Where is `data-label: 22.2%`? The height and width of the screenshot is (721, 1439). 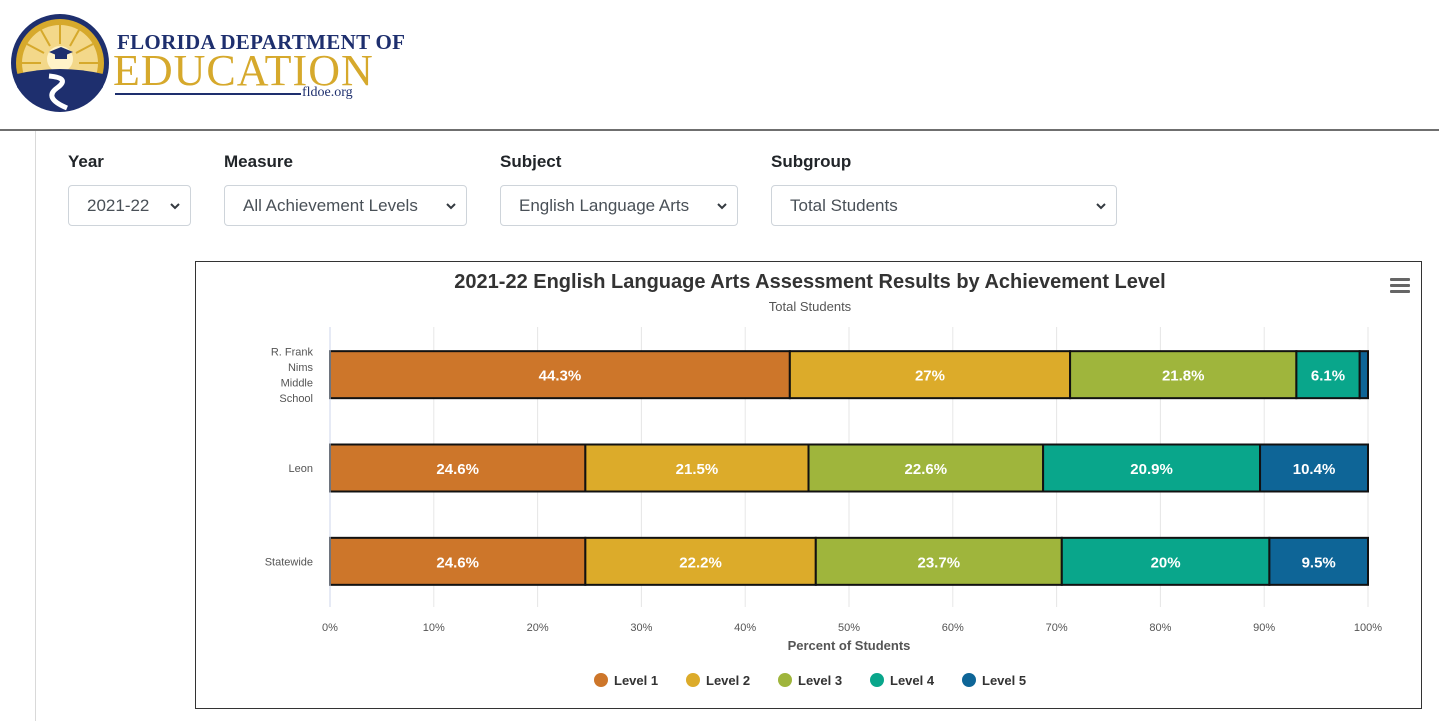
data-label: 22.2% is located at coordinates (700, 562).